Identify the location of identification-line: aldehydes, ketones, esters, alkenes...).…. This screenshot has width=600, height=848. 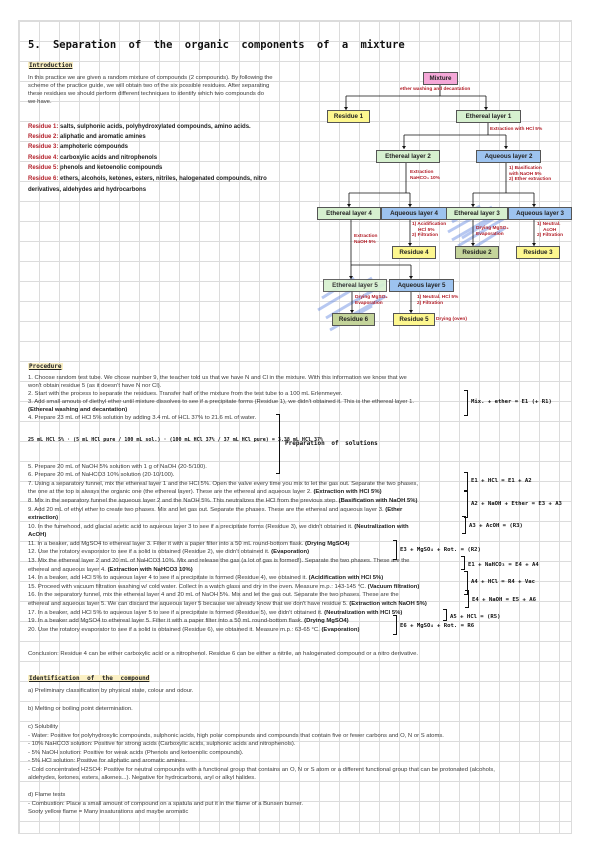
(142, 778).